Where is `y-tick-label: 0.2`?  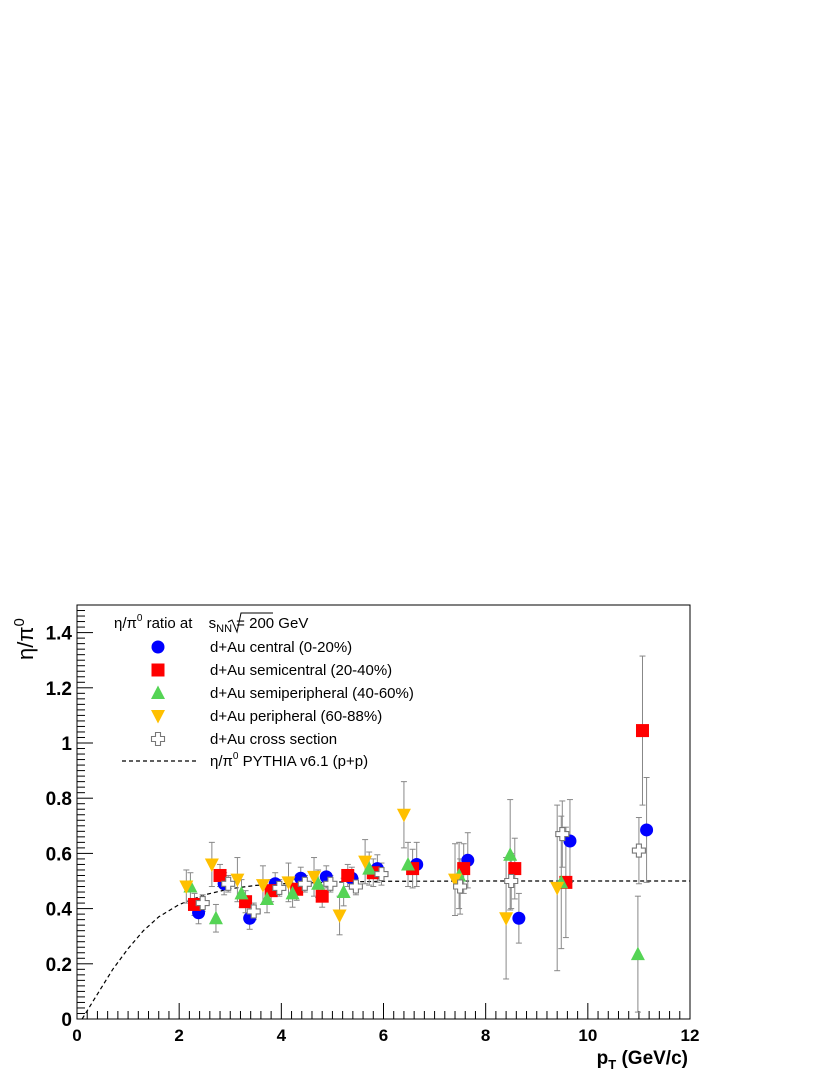 y-tick-label: 0.2 is located at coordinates (59, 965).